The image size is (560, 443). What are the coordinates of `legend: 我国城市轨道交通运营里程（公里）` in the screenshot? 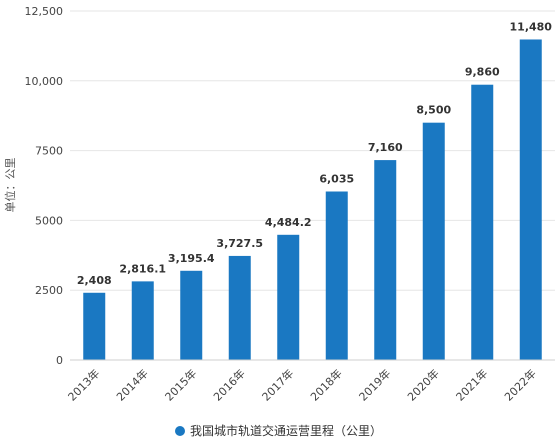 It's located at (278, 430).